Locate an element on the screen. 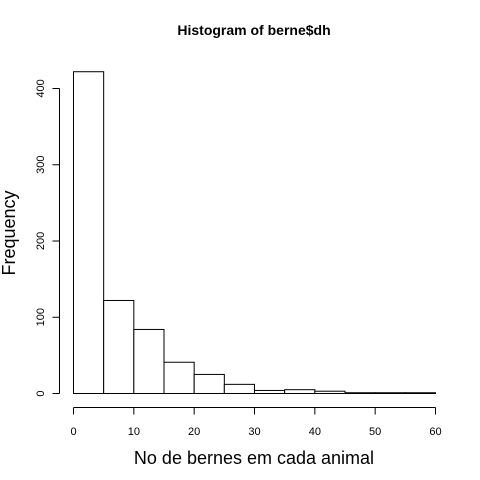  x-tick-label: 40 is located at coordinates (315, 432).